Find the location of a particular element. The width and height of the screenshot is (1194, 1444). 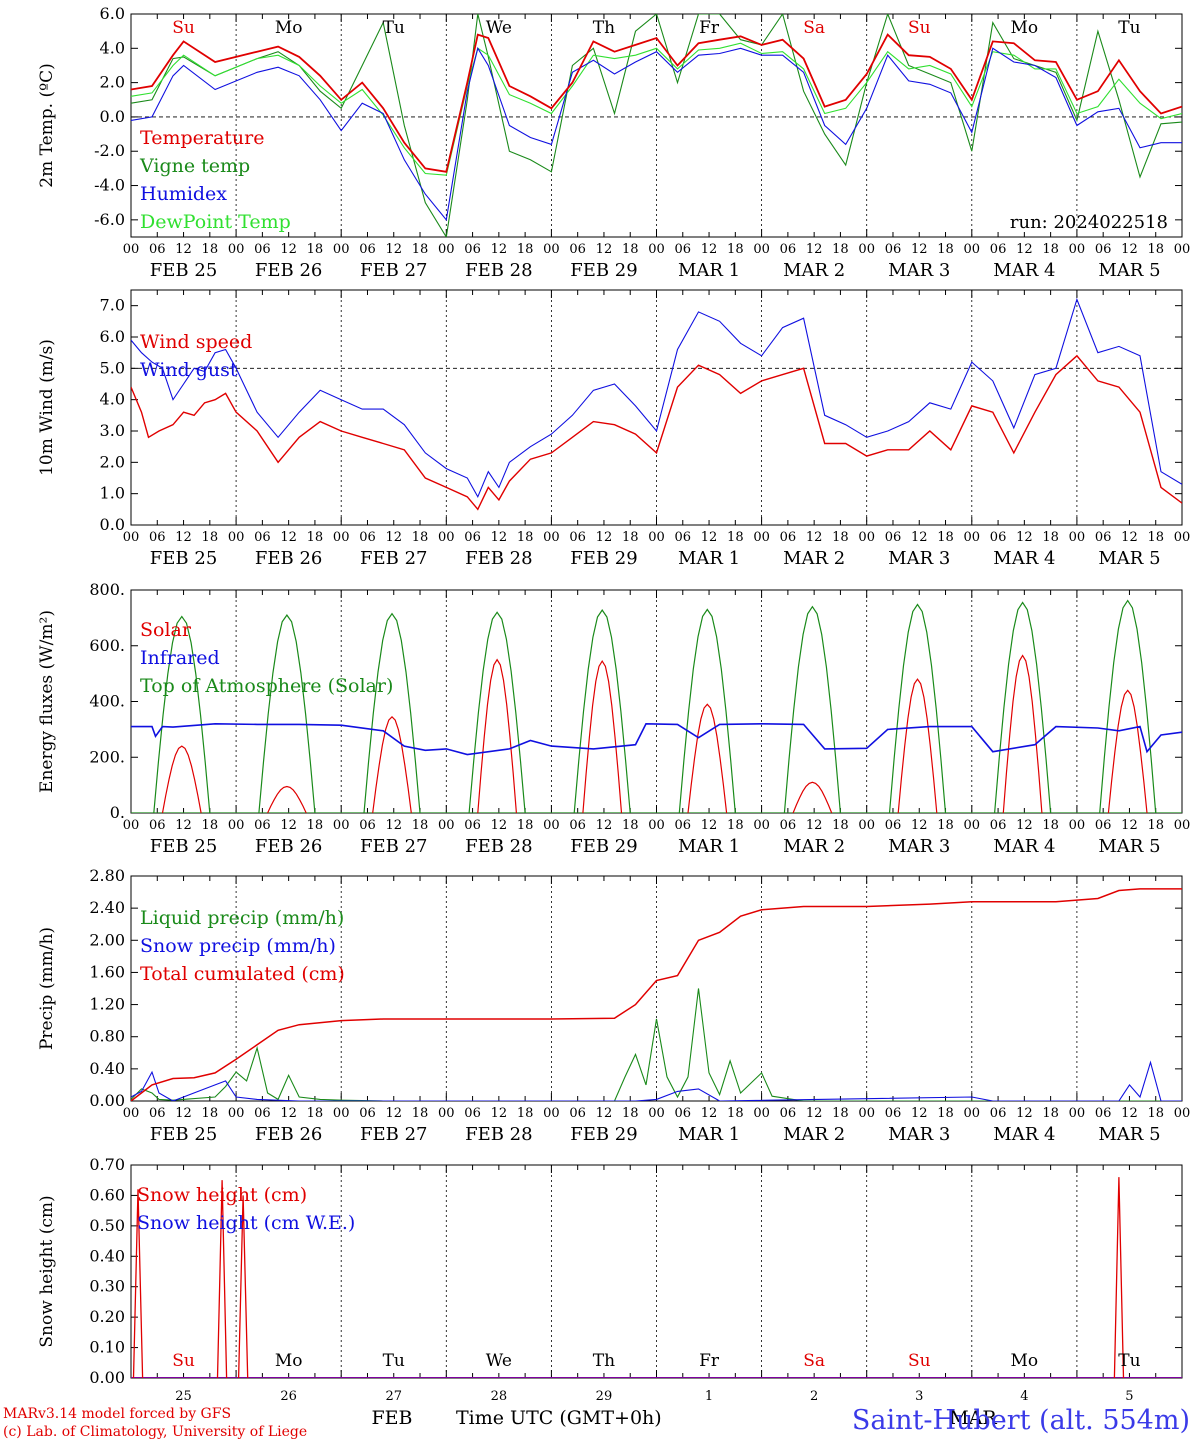

footer-month-label-2: MAR is located at coordinates (973, 1418).